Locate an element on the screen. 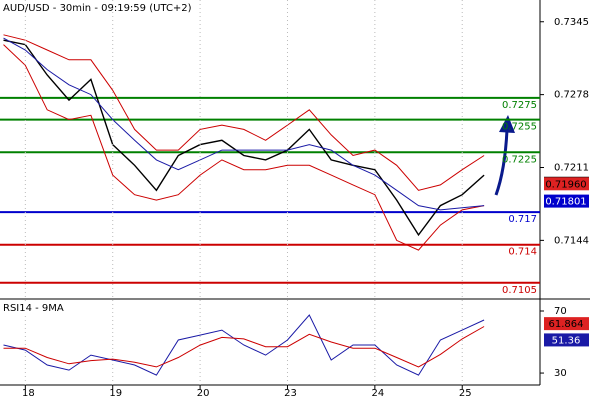 The image size is (590, 400). x-tick-label: 19 is located at coordinates (115, 393).